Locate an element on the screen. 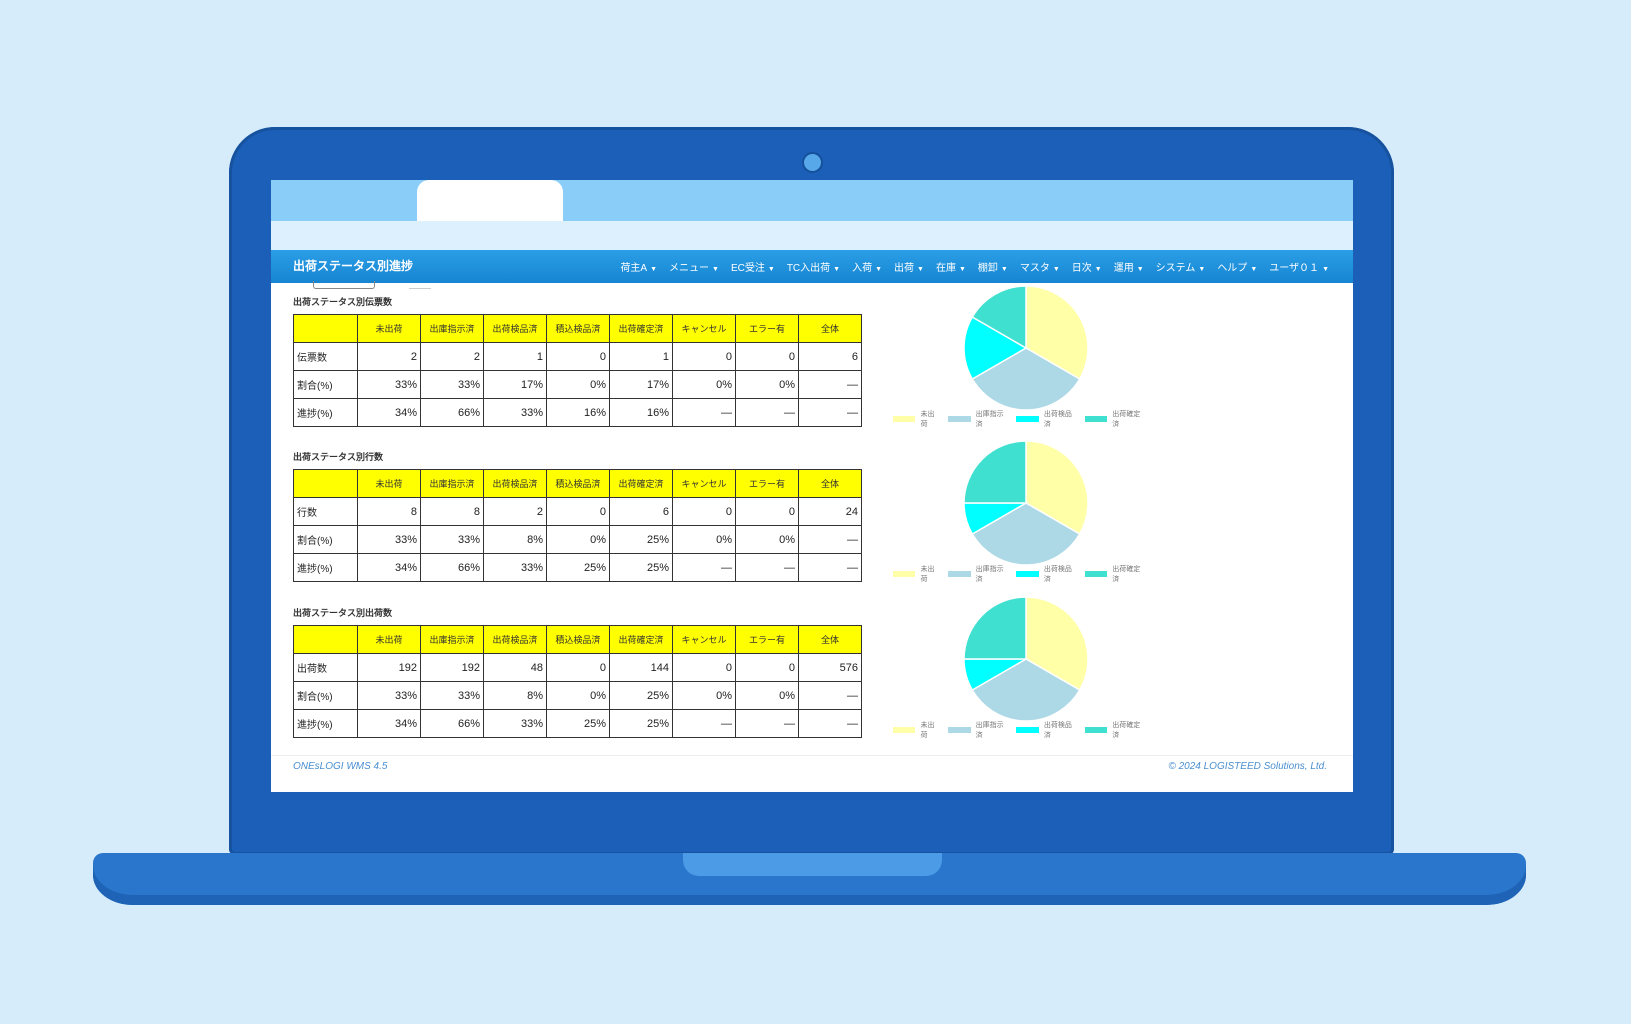  column-header: キャンセル is located at coordinates (704, 483).